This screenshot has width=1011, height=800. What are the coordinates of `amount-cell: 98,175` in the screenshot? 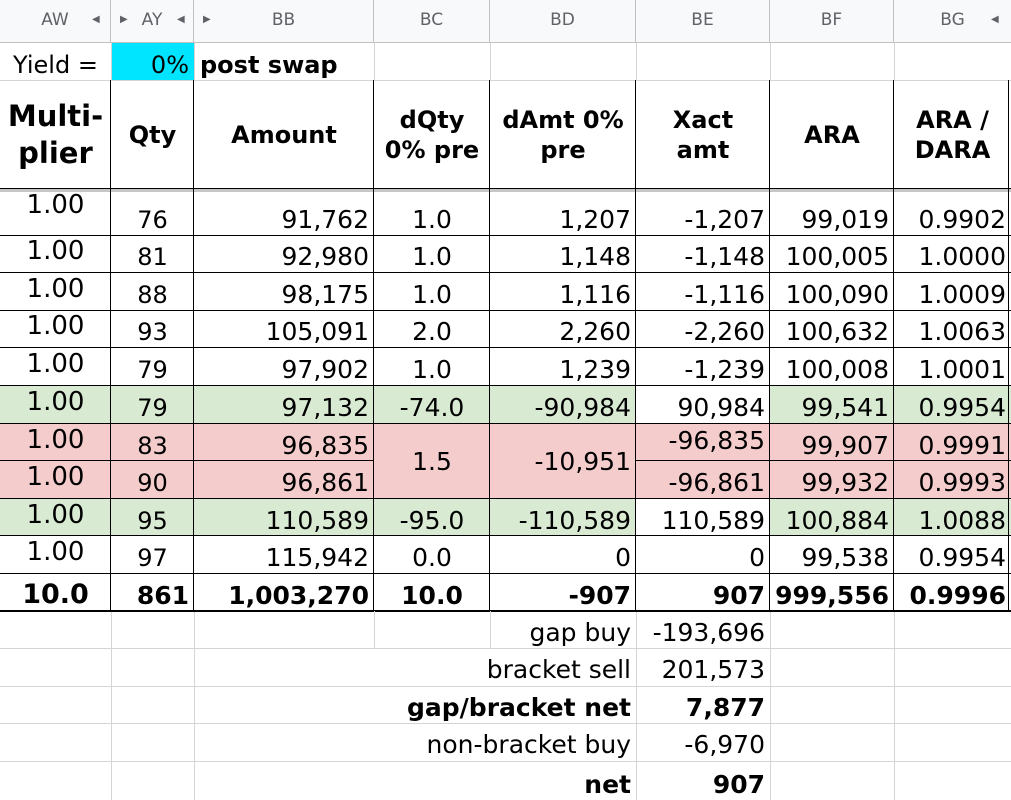 It's located at (325, 294).